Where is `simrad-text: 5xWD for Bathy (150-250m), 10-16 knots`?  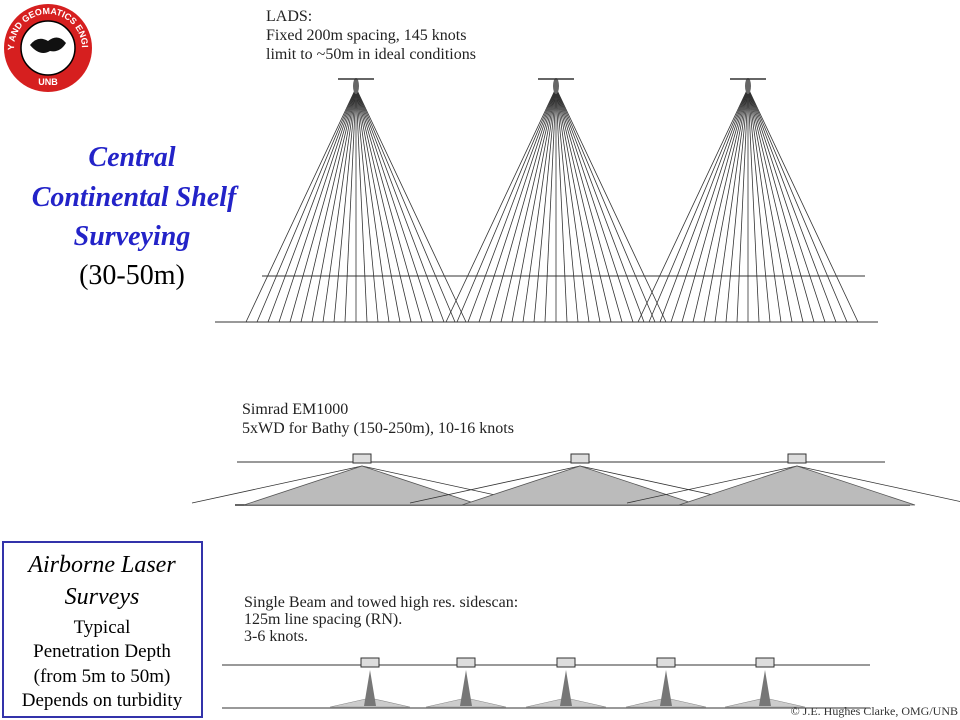
simrad-text: 5xWD for Bathy (150-250m), 10-16 knots is located at coordinates (378, 428).